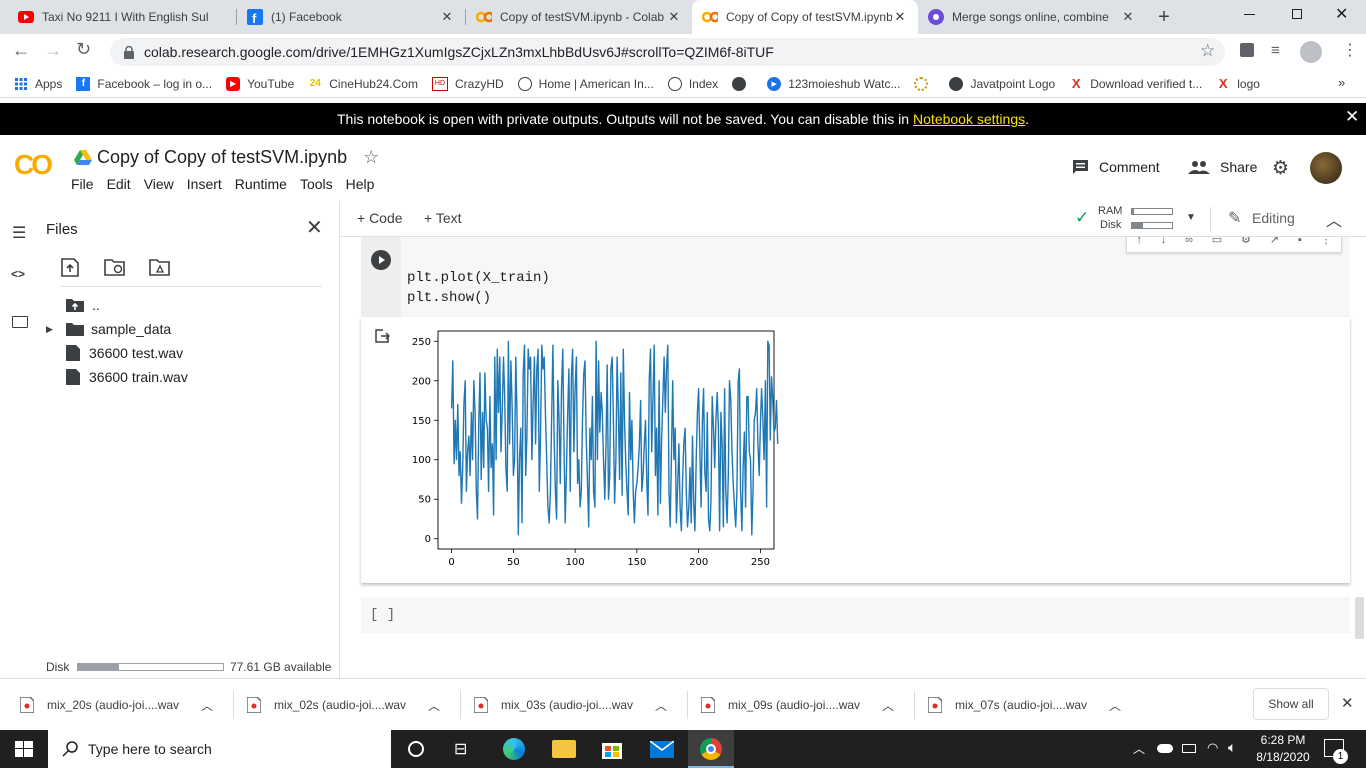  I want to click on file-train-wav: 36600 train.wav, so click(127, 377).